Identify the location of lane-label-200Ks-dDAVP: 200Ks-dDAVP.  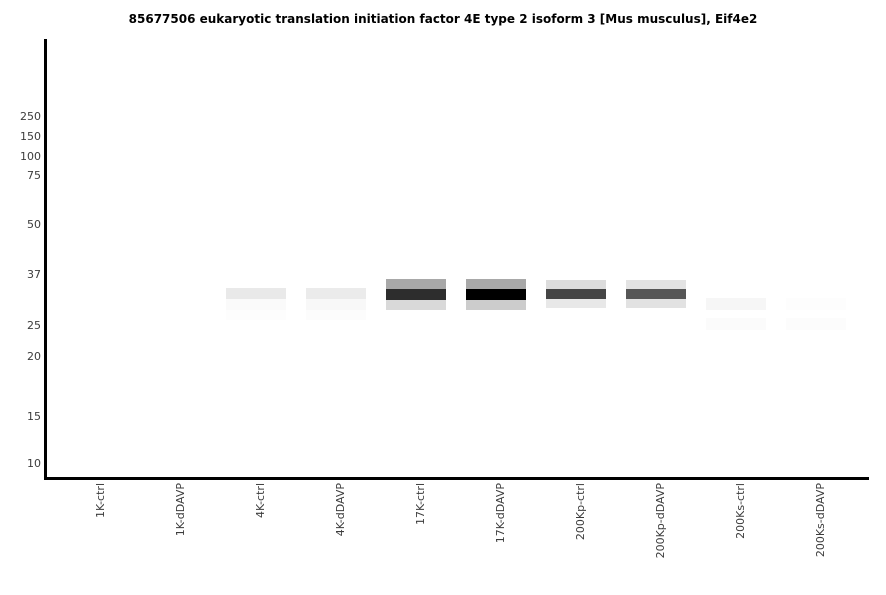
(820, 520).